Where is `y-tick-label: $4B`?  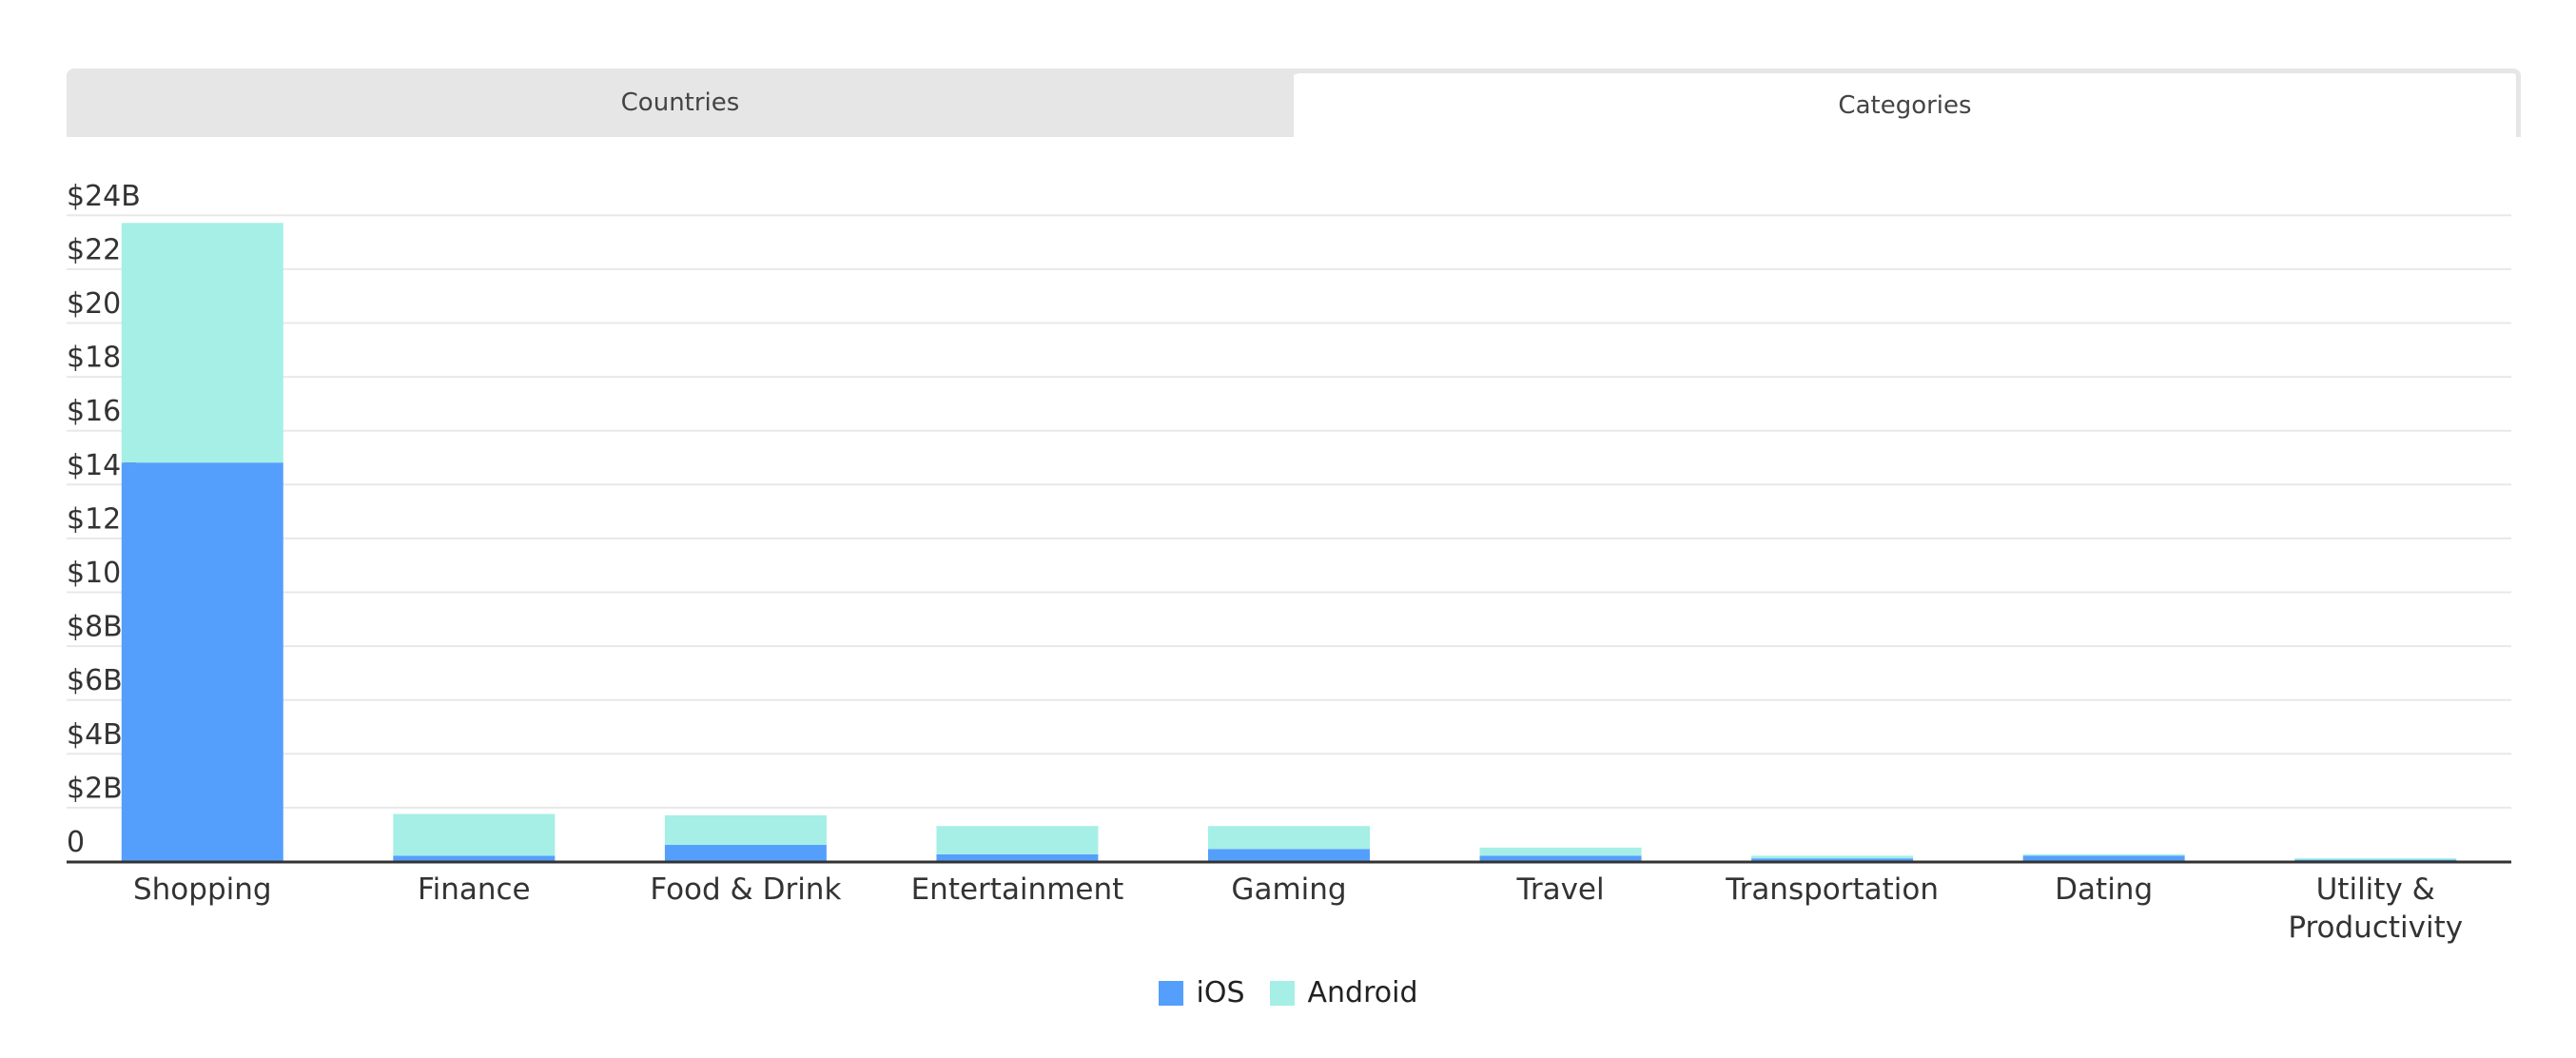 y-tick-label: $4B is located at coordinates (95, 735).